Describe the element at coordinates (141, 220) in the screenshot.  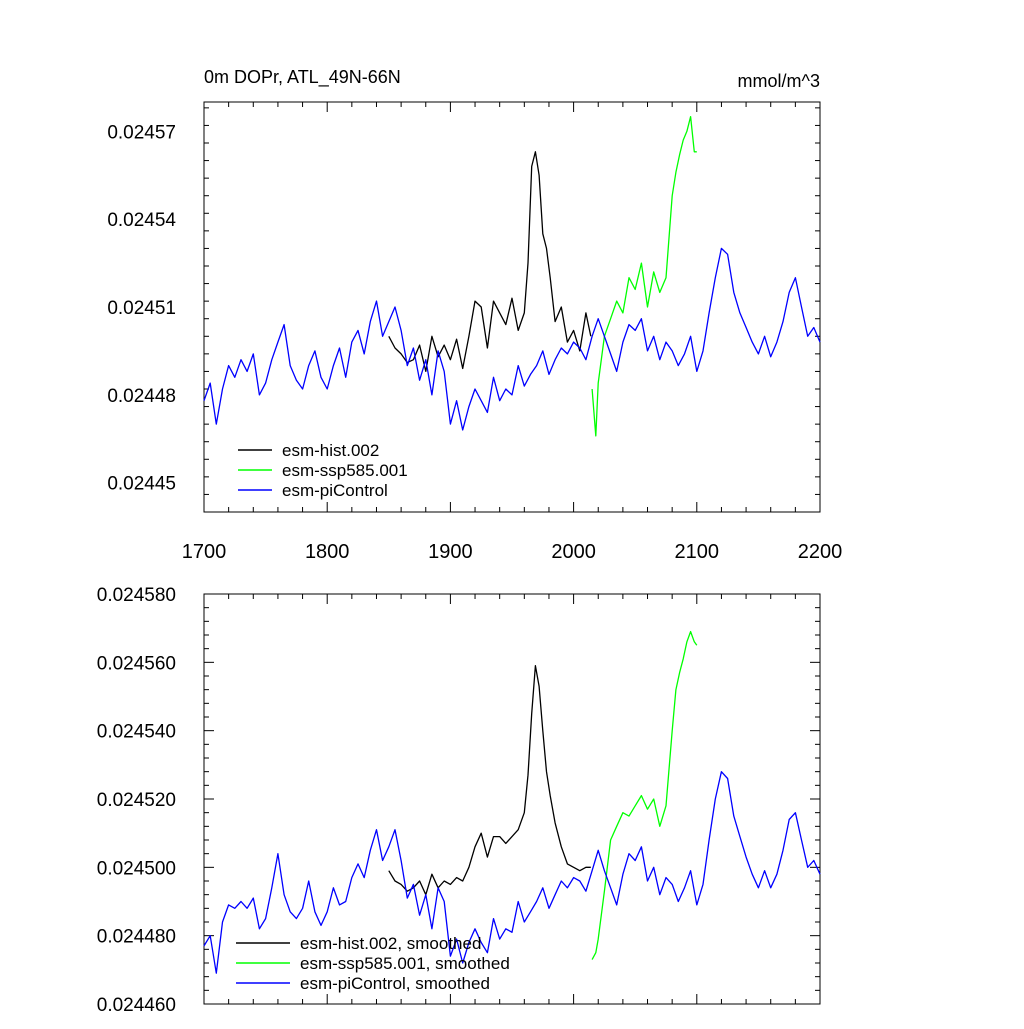
I see `y-tick-label: 0.02454` at that location.